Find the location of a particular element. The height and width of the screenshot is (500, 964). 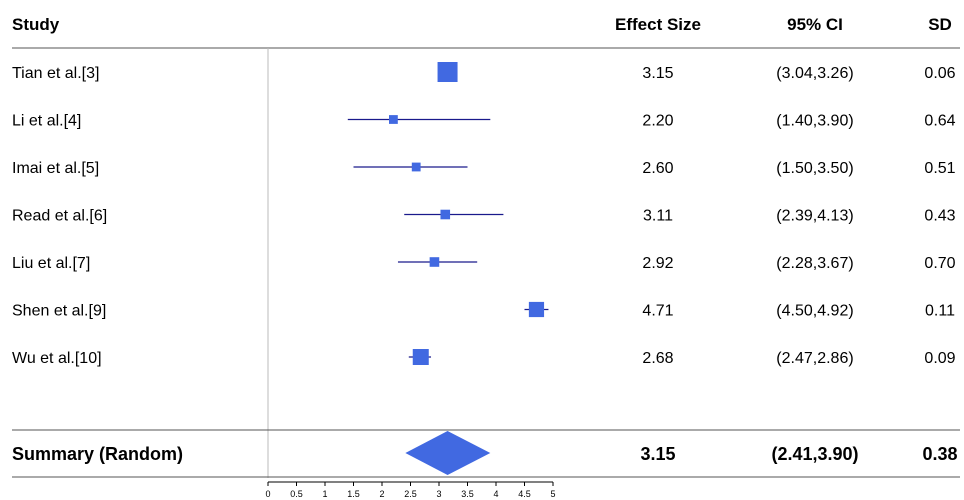

summary-row: Summary (Random) 3.15 (2.41,3.90) 0.38 is located at coordinates (485, 453).